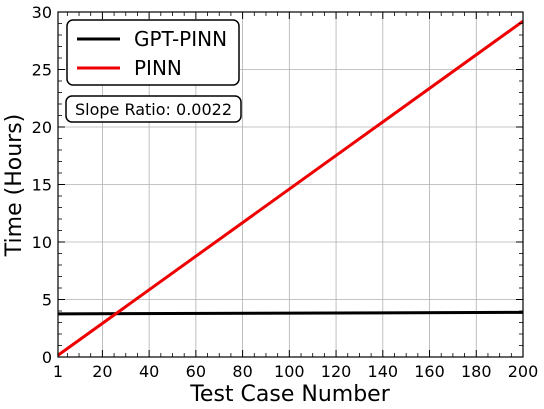 The height and width of the screenshot is (409, 544). Describe the element at coordinates (42, 127) in the screenshot. I see `y-tick-label: 20` at that location.